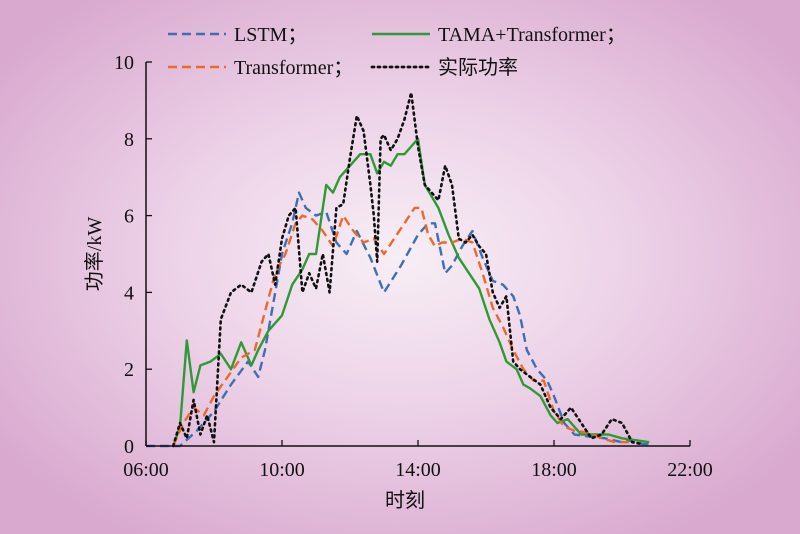  I want to click on legend-label-2: Transformer；, so click(293, 68).